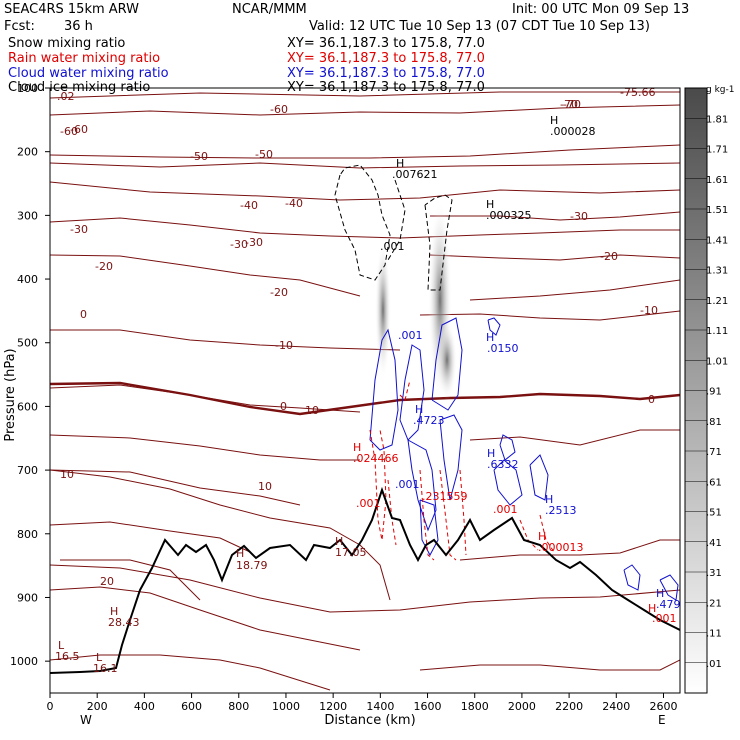 This screenshot has height=740, width=740. Describe the element at coordinates (97, 706) in the screenshot. I see `x-tick-label: 200` at that location.